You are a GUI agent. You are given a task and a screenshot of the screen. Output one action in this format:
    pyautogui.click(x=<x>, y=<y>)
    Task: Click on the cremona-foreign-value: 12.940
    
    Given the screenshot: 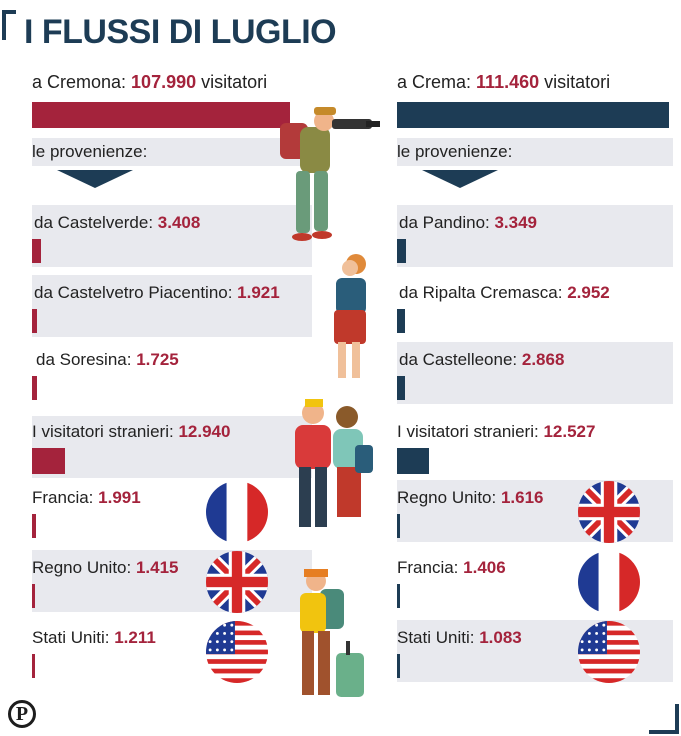 What is the action you would take?
    pyautogui.click(x=204, y=431)
    